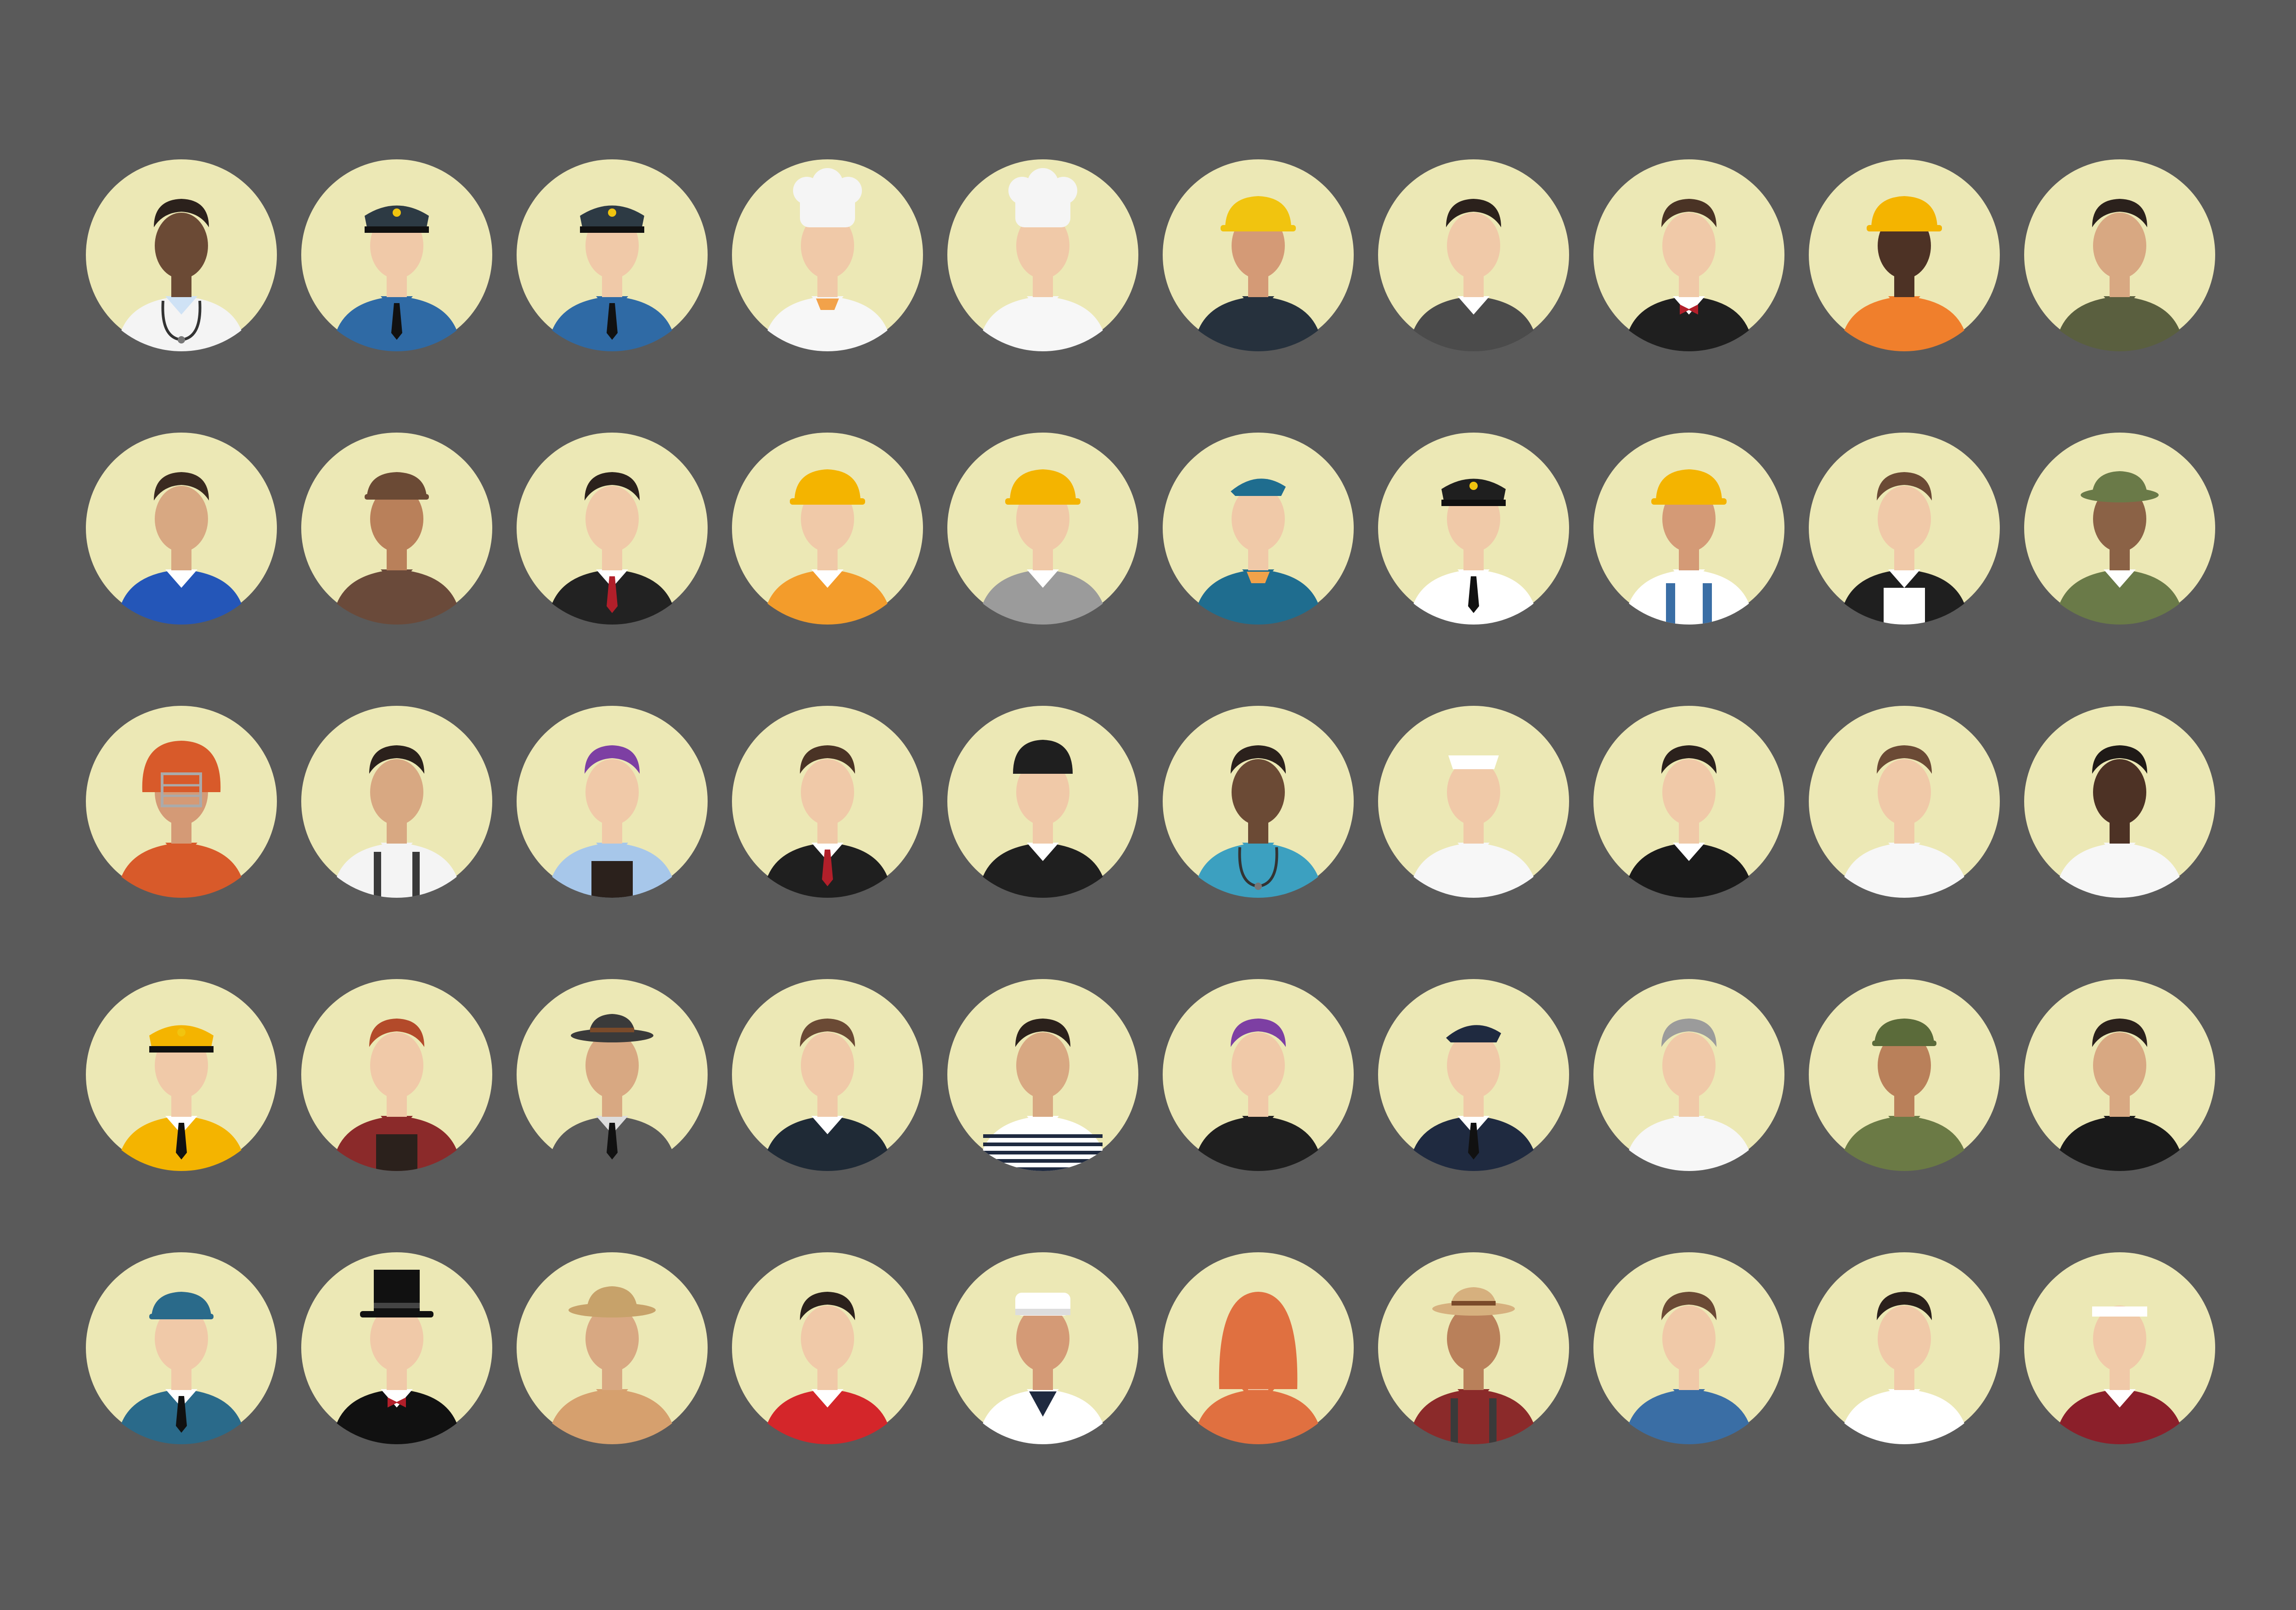  I want to click on avatar-nurse-female, so click(1258, 801).